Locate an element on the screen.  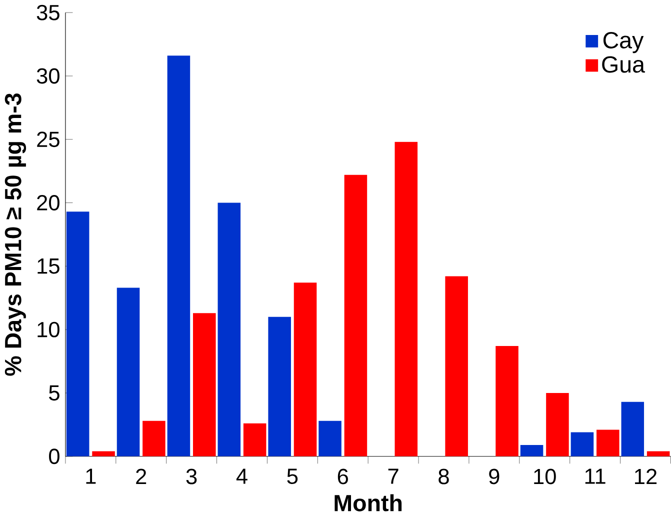
x-axis-title: Month is located at coordinates (368, 503).